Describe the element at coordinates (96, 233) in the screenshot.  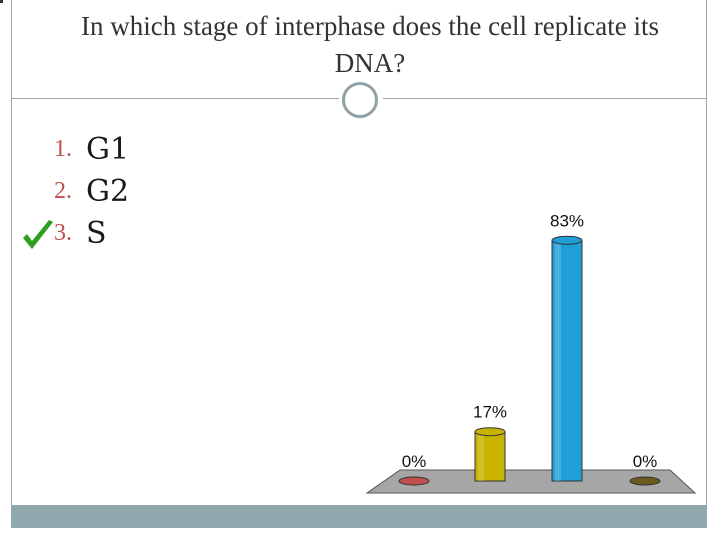
I see `answer-label: S` at that location.